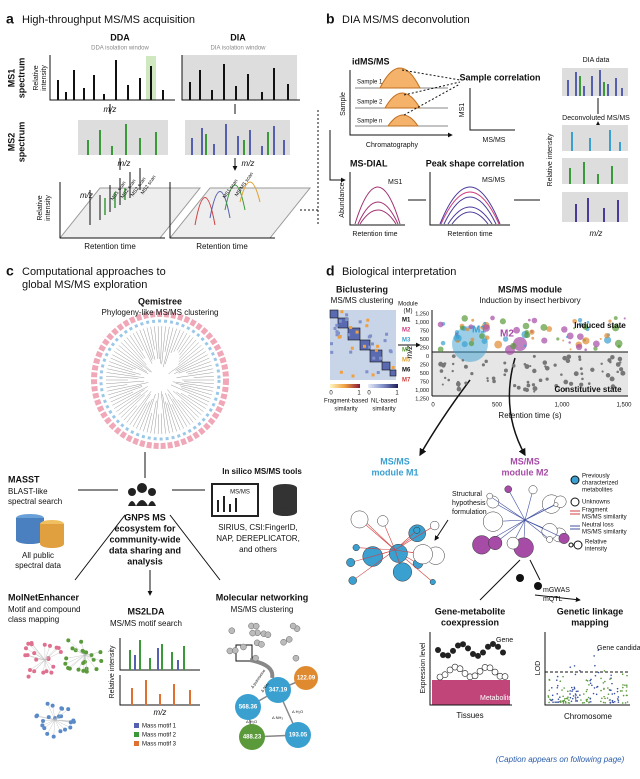 The height and width of the screenshot is (779, 640). I want to click on deltas-text: Δ H₂O, so click(297, 711).